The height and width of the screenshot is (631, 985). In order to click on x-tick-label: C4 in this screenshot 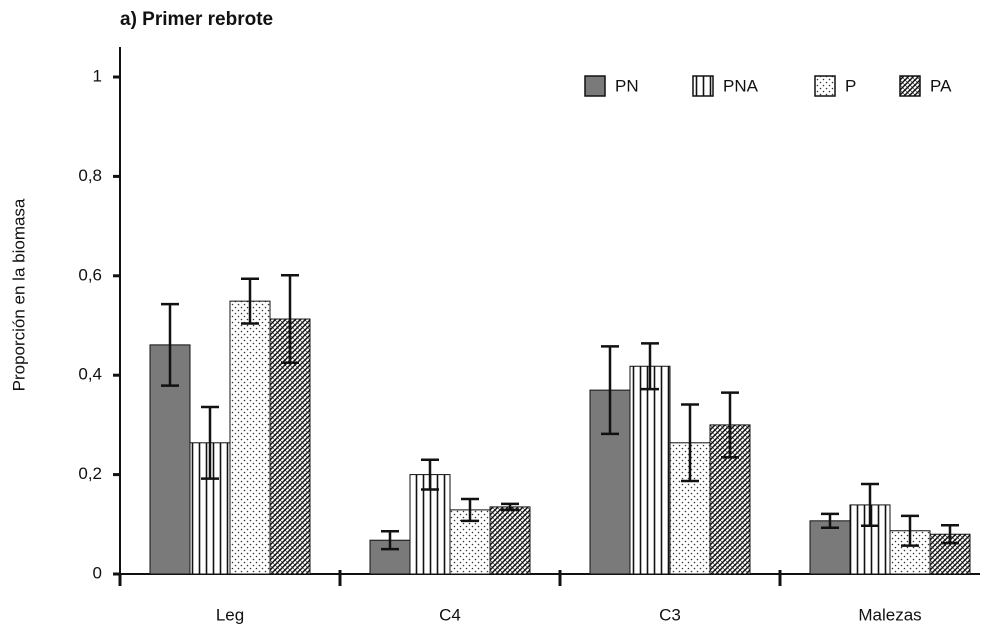, I will do `click(450, 614)`.